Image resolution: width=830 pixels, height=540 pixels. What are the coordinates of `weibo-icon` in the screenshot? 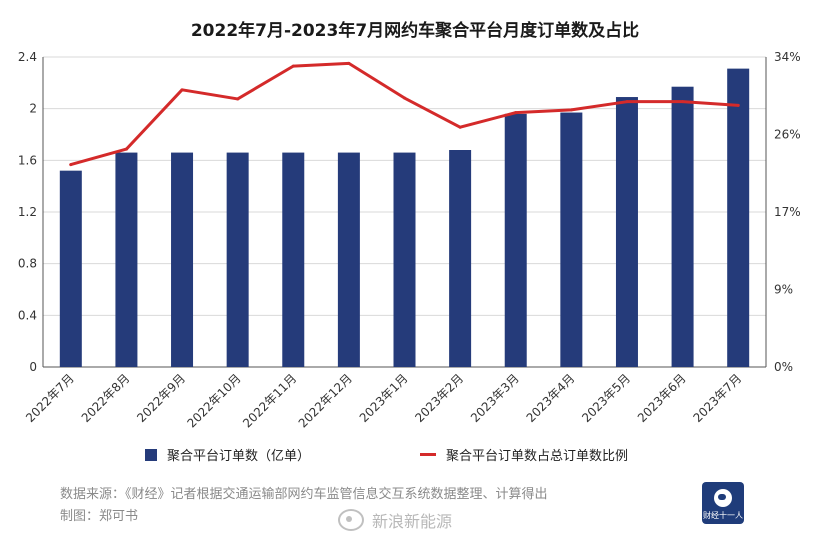 It's located at (351, 520).